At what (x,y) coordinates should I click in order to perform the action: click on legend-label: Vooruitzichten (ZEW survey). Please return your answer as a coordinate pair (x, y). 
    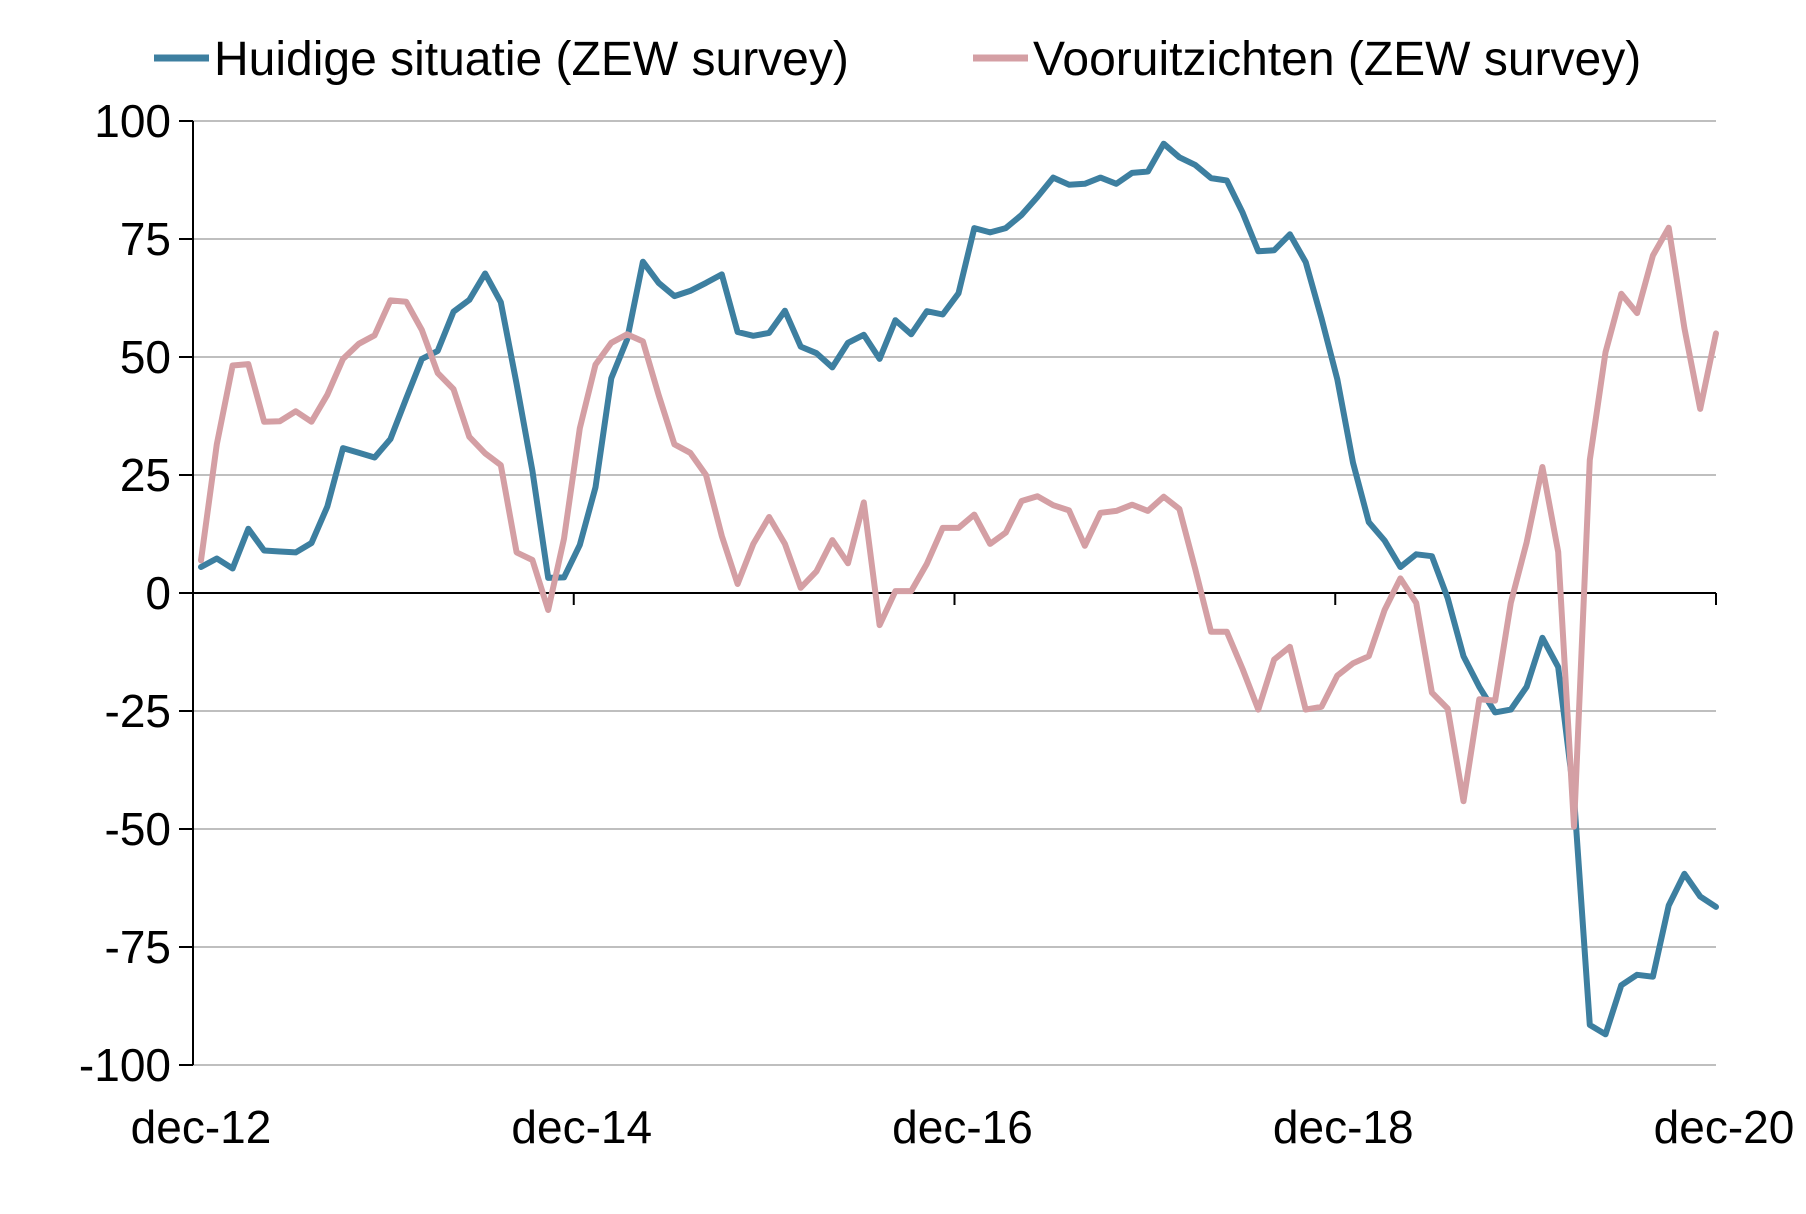
    Looking at the image, I should click on (1337, 59).